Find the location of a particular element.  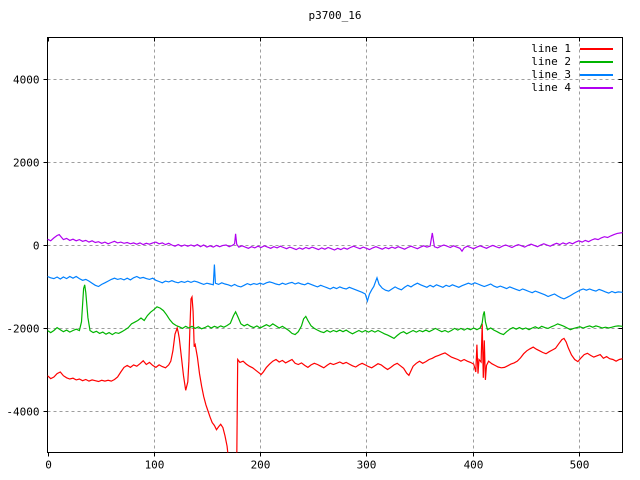

y-tick-label: 4000 is located at coordinates (26, 80).